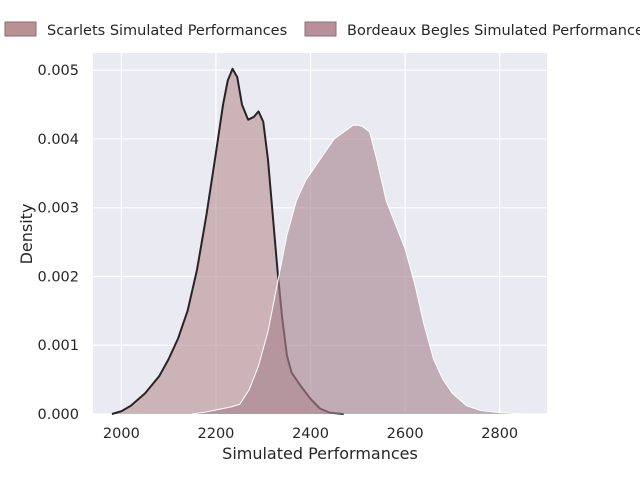  Describe the element at coordinates (26, 234) in the screenshot. I see `y-axis-label: Density` at that location.